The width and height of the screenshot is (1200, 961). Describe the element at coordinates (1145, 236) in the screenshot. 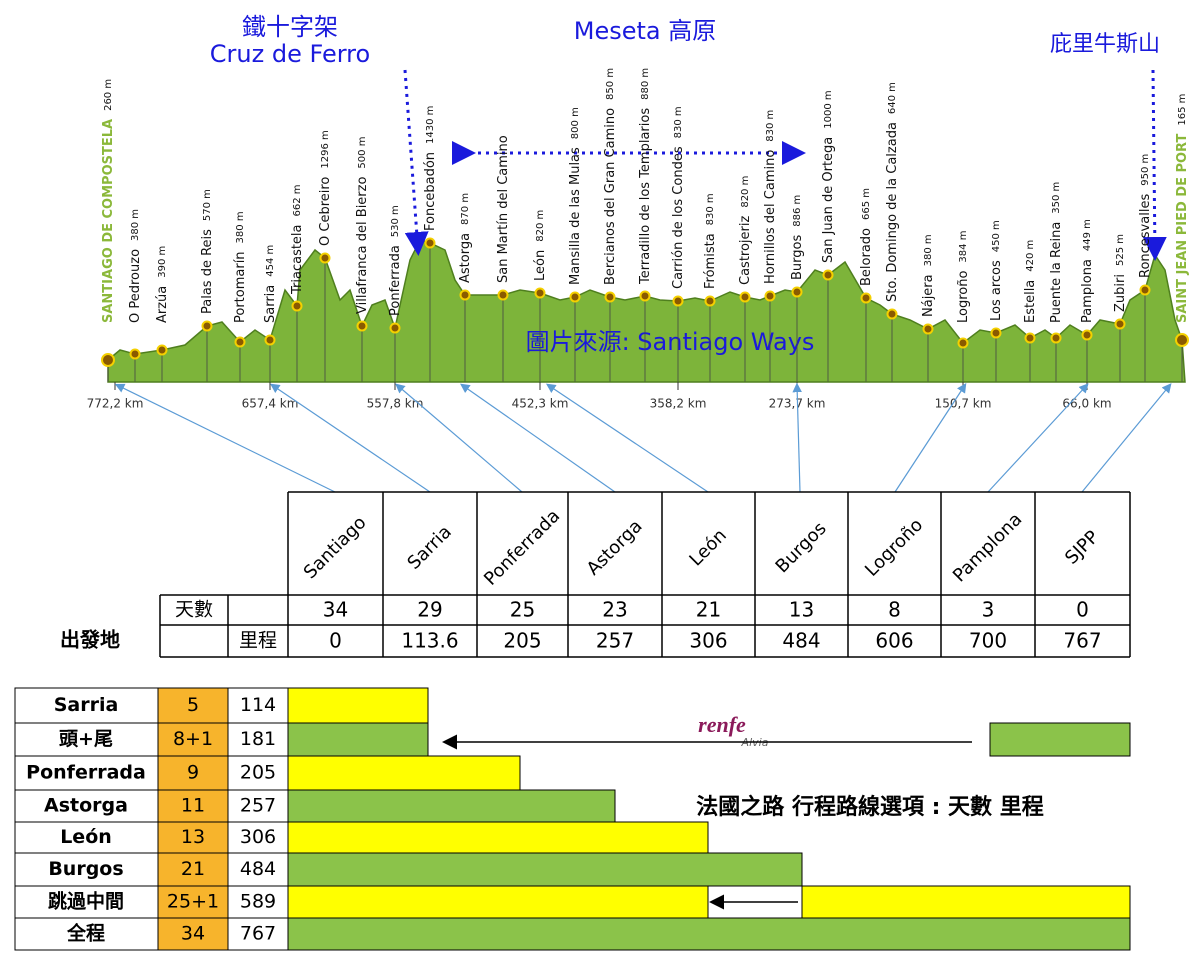

I see `town-name: Roncesvalles` at that location.